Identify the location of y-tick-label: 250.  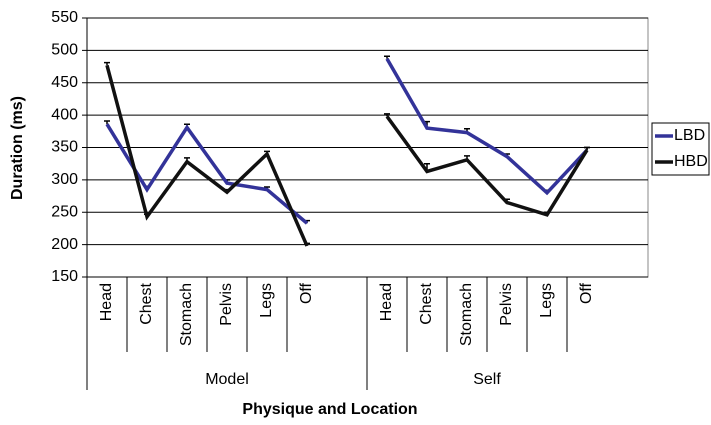
(64, 211).